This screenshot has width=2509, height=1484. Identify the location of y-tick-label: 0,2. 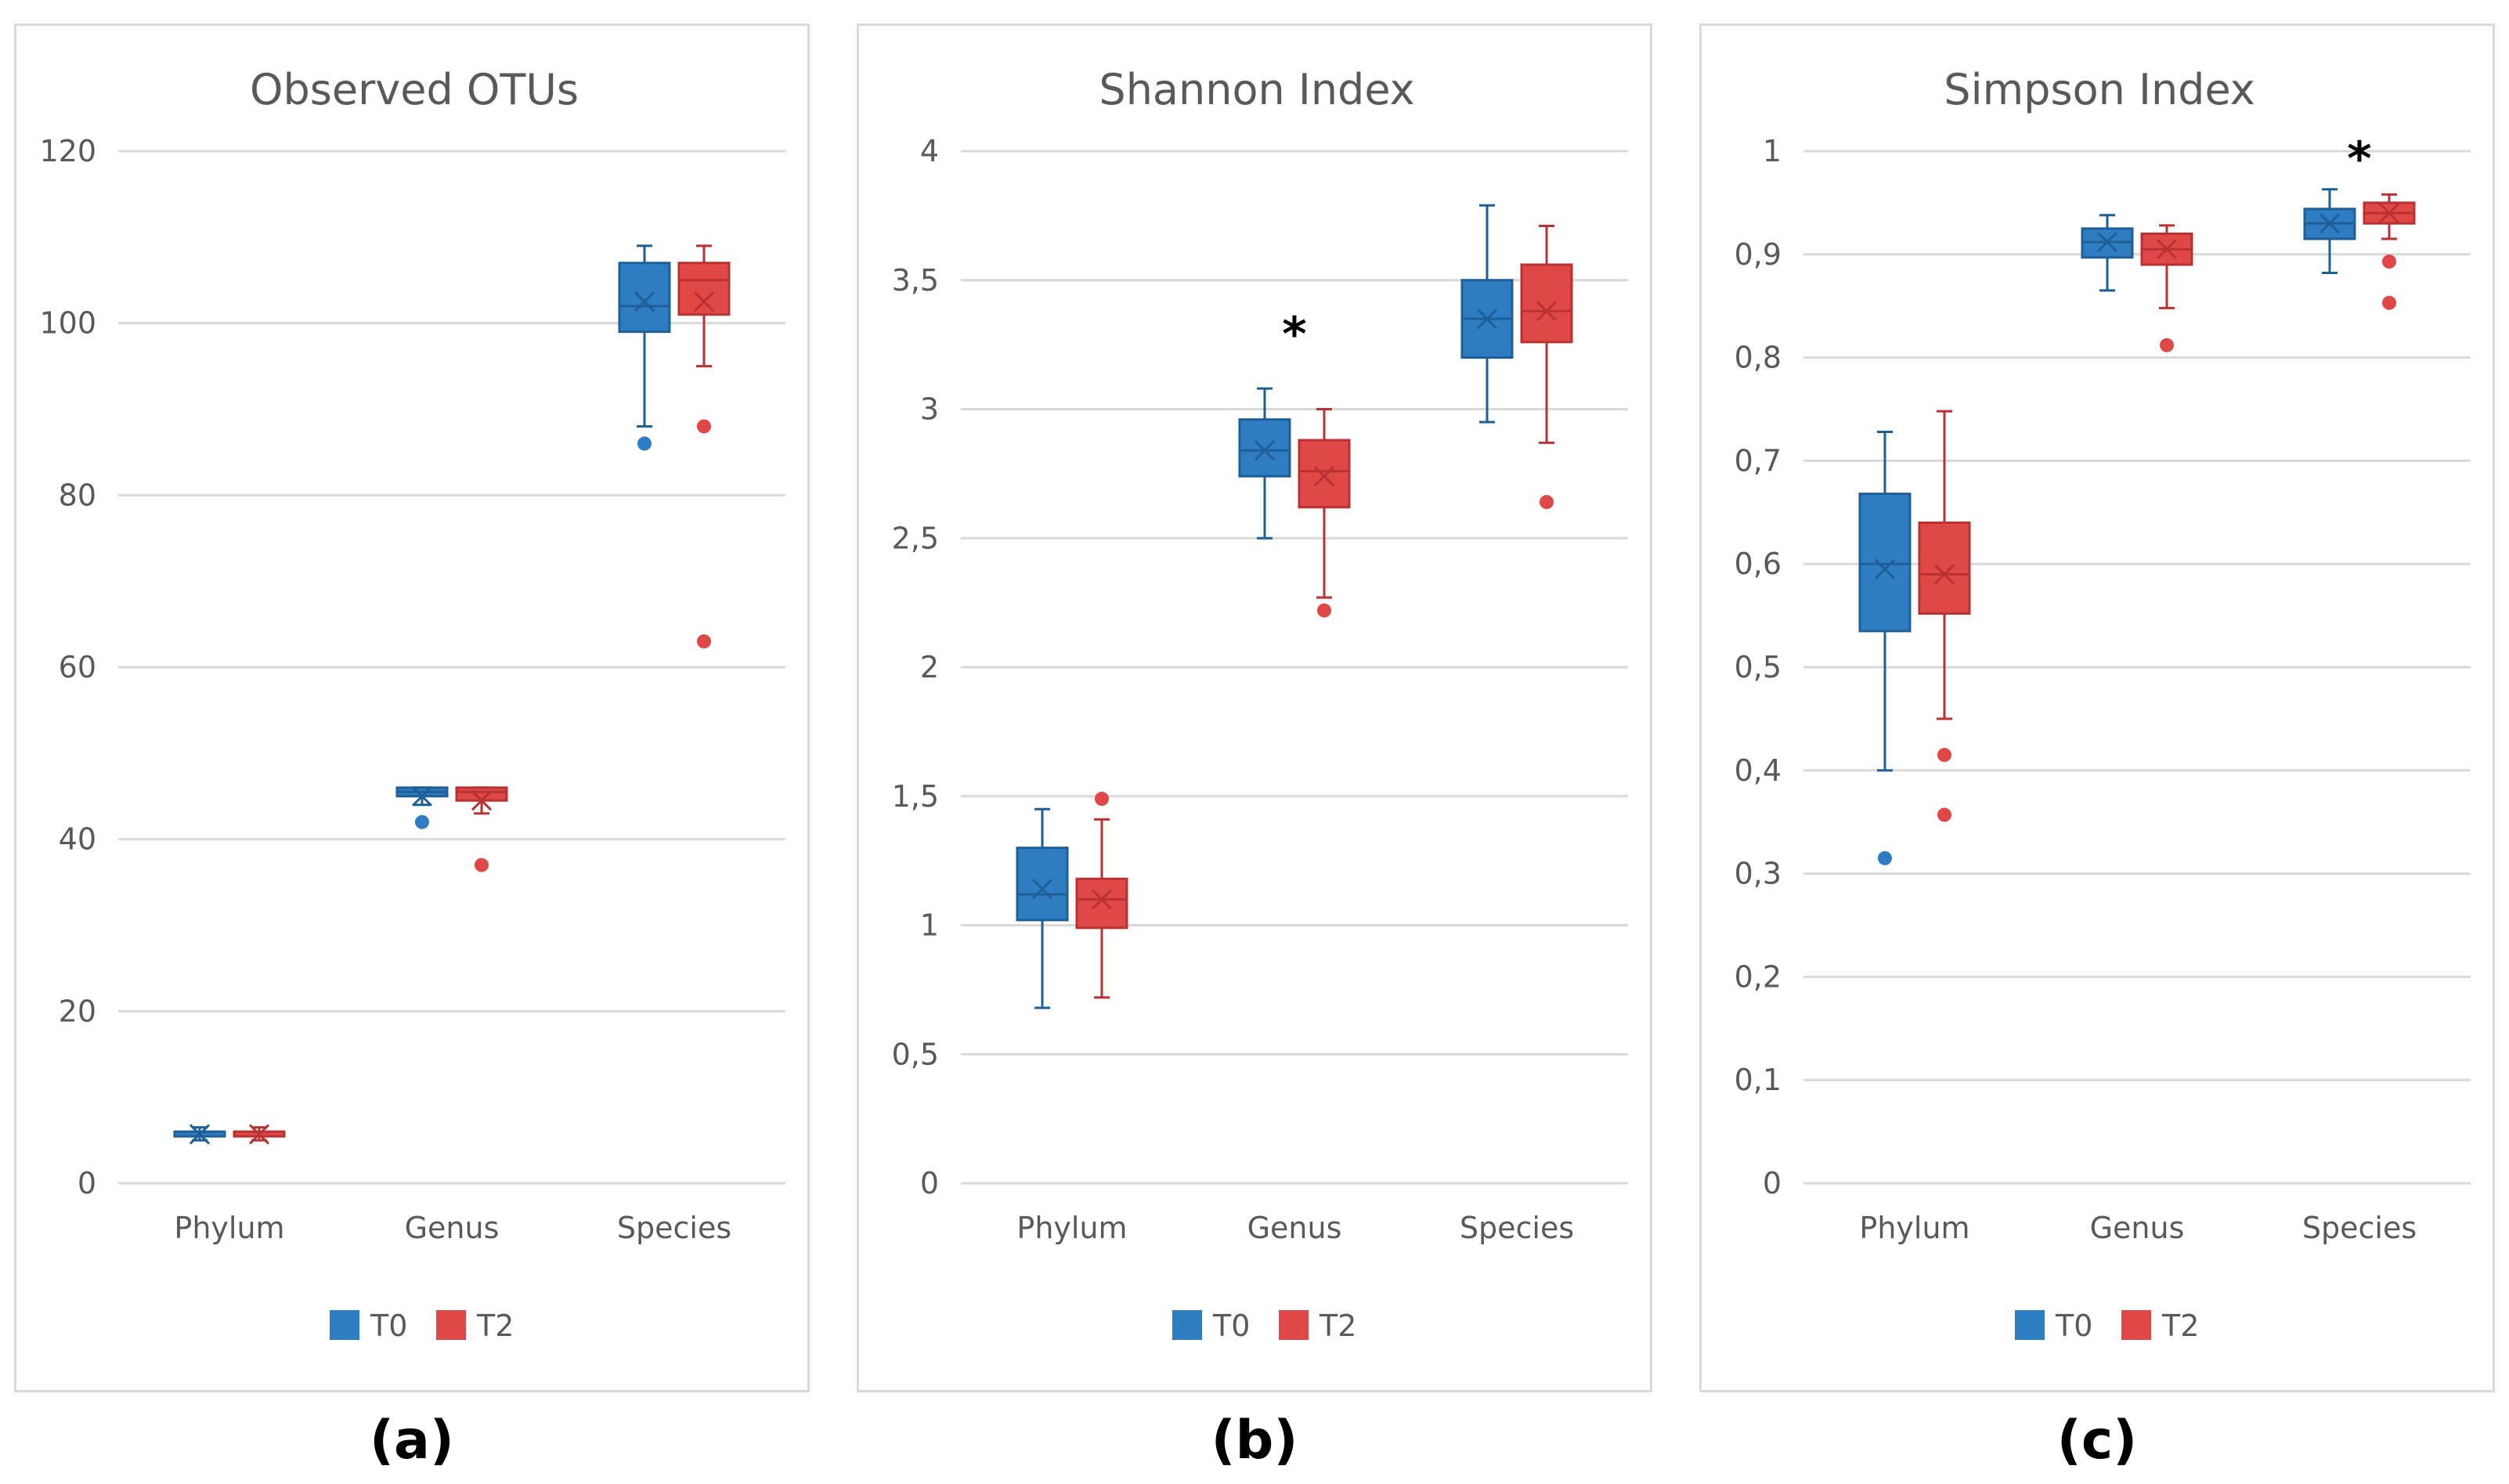
(1758, 976).